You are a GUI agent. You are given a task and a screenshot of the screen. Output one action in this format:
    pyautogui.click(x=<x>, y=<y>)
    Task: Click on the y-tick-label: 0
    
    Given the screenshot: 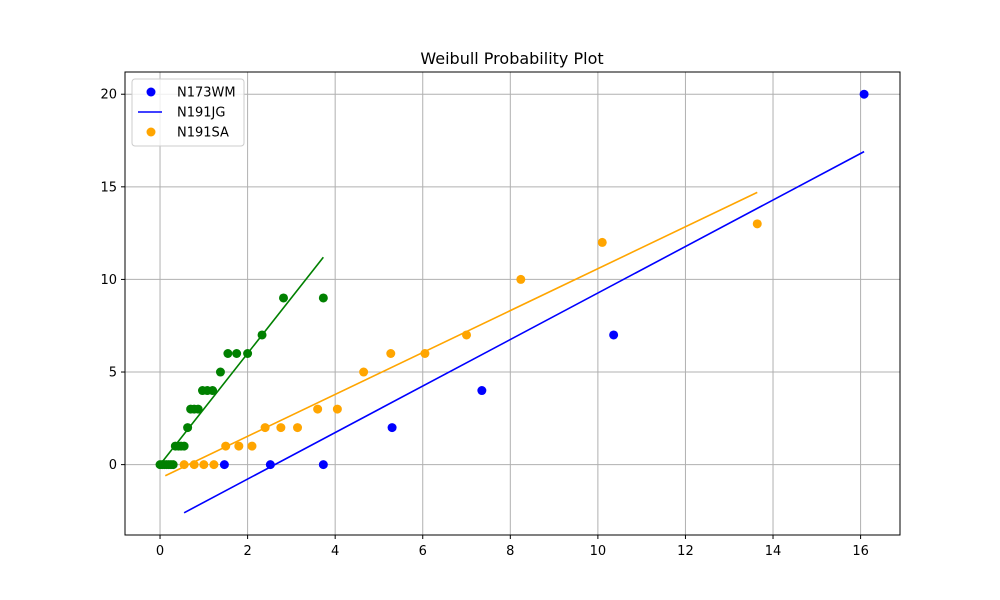 What is the action you would take?
    pyautogui.click(x=113, y=465)
    